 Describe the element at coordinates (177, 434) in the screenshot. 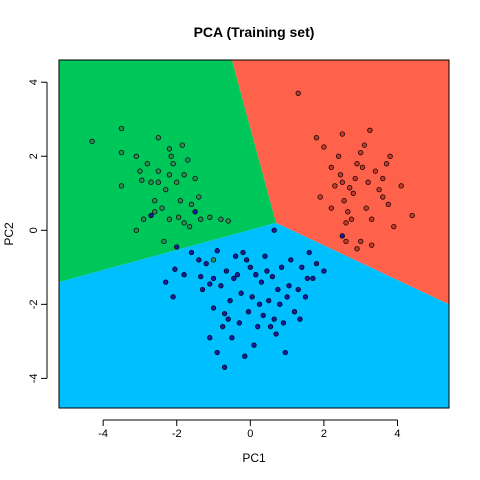

I see `x-tick-label: -2` at that location.